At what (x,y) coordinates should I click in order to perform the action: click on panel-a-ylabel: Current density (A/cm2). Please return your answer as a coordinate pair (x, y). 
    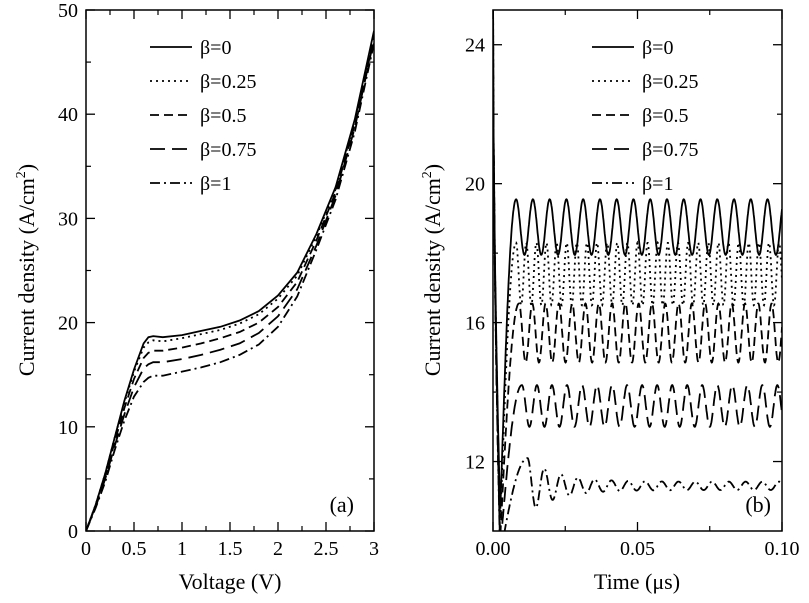
    Looking at the image, I should click on (26, 270).